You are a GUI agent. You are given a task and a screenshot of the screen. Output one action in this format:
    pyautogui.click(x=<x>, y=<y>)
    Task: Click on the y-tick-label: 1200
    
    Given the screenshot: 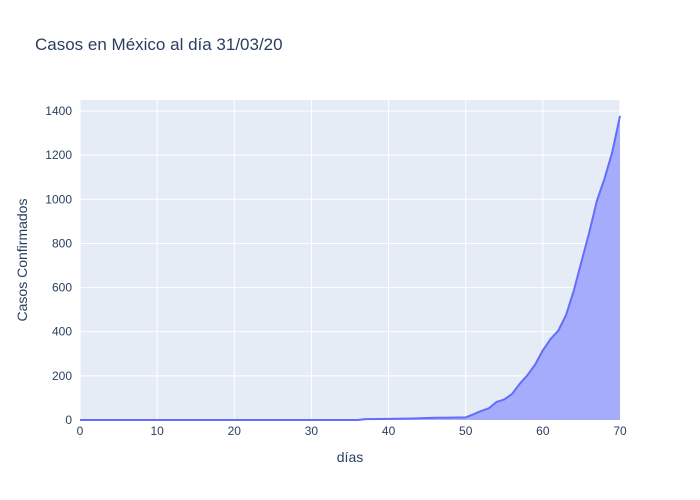 What is the action you would take?
    pyautogui.click(x=58, y=155)
    